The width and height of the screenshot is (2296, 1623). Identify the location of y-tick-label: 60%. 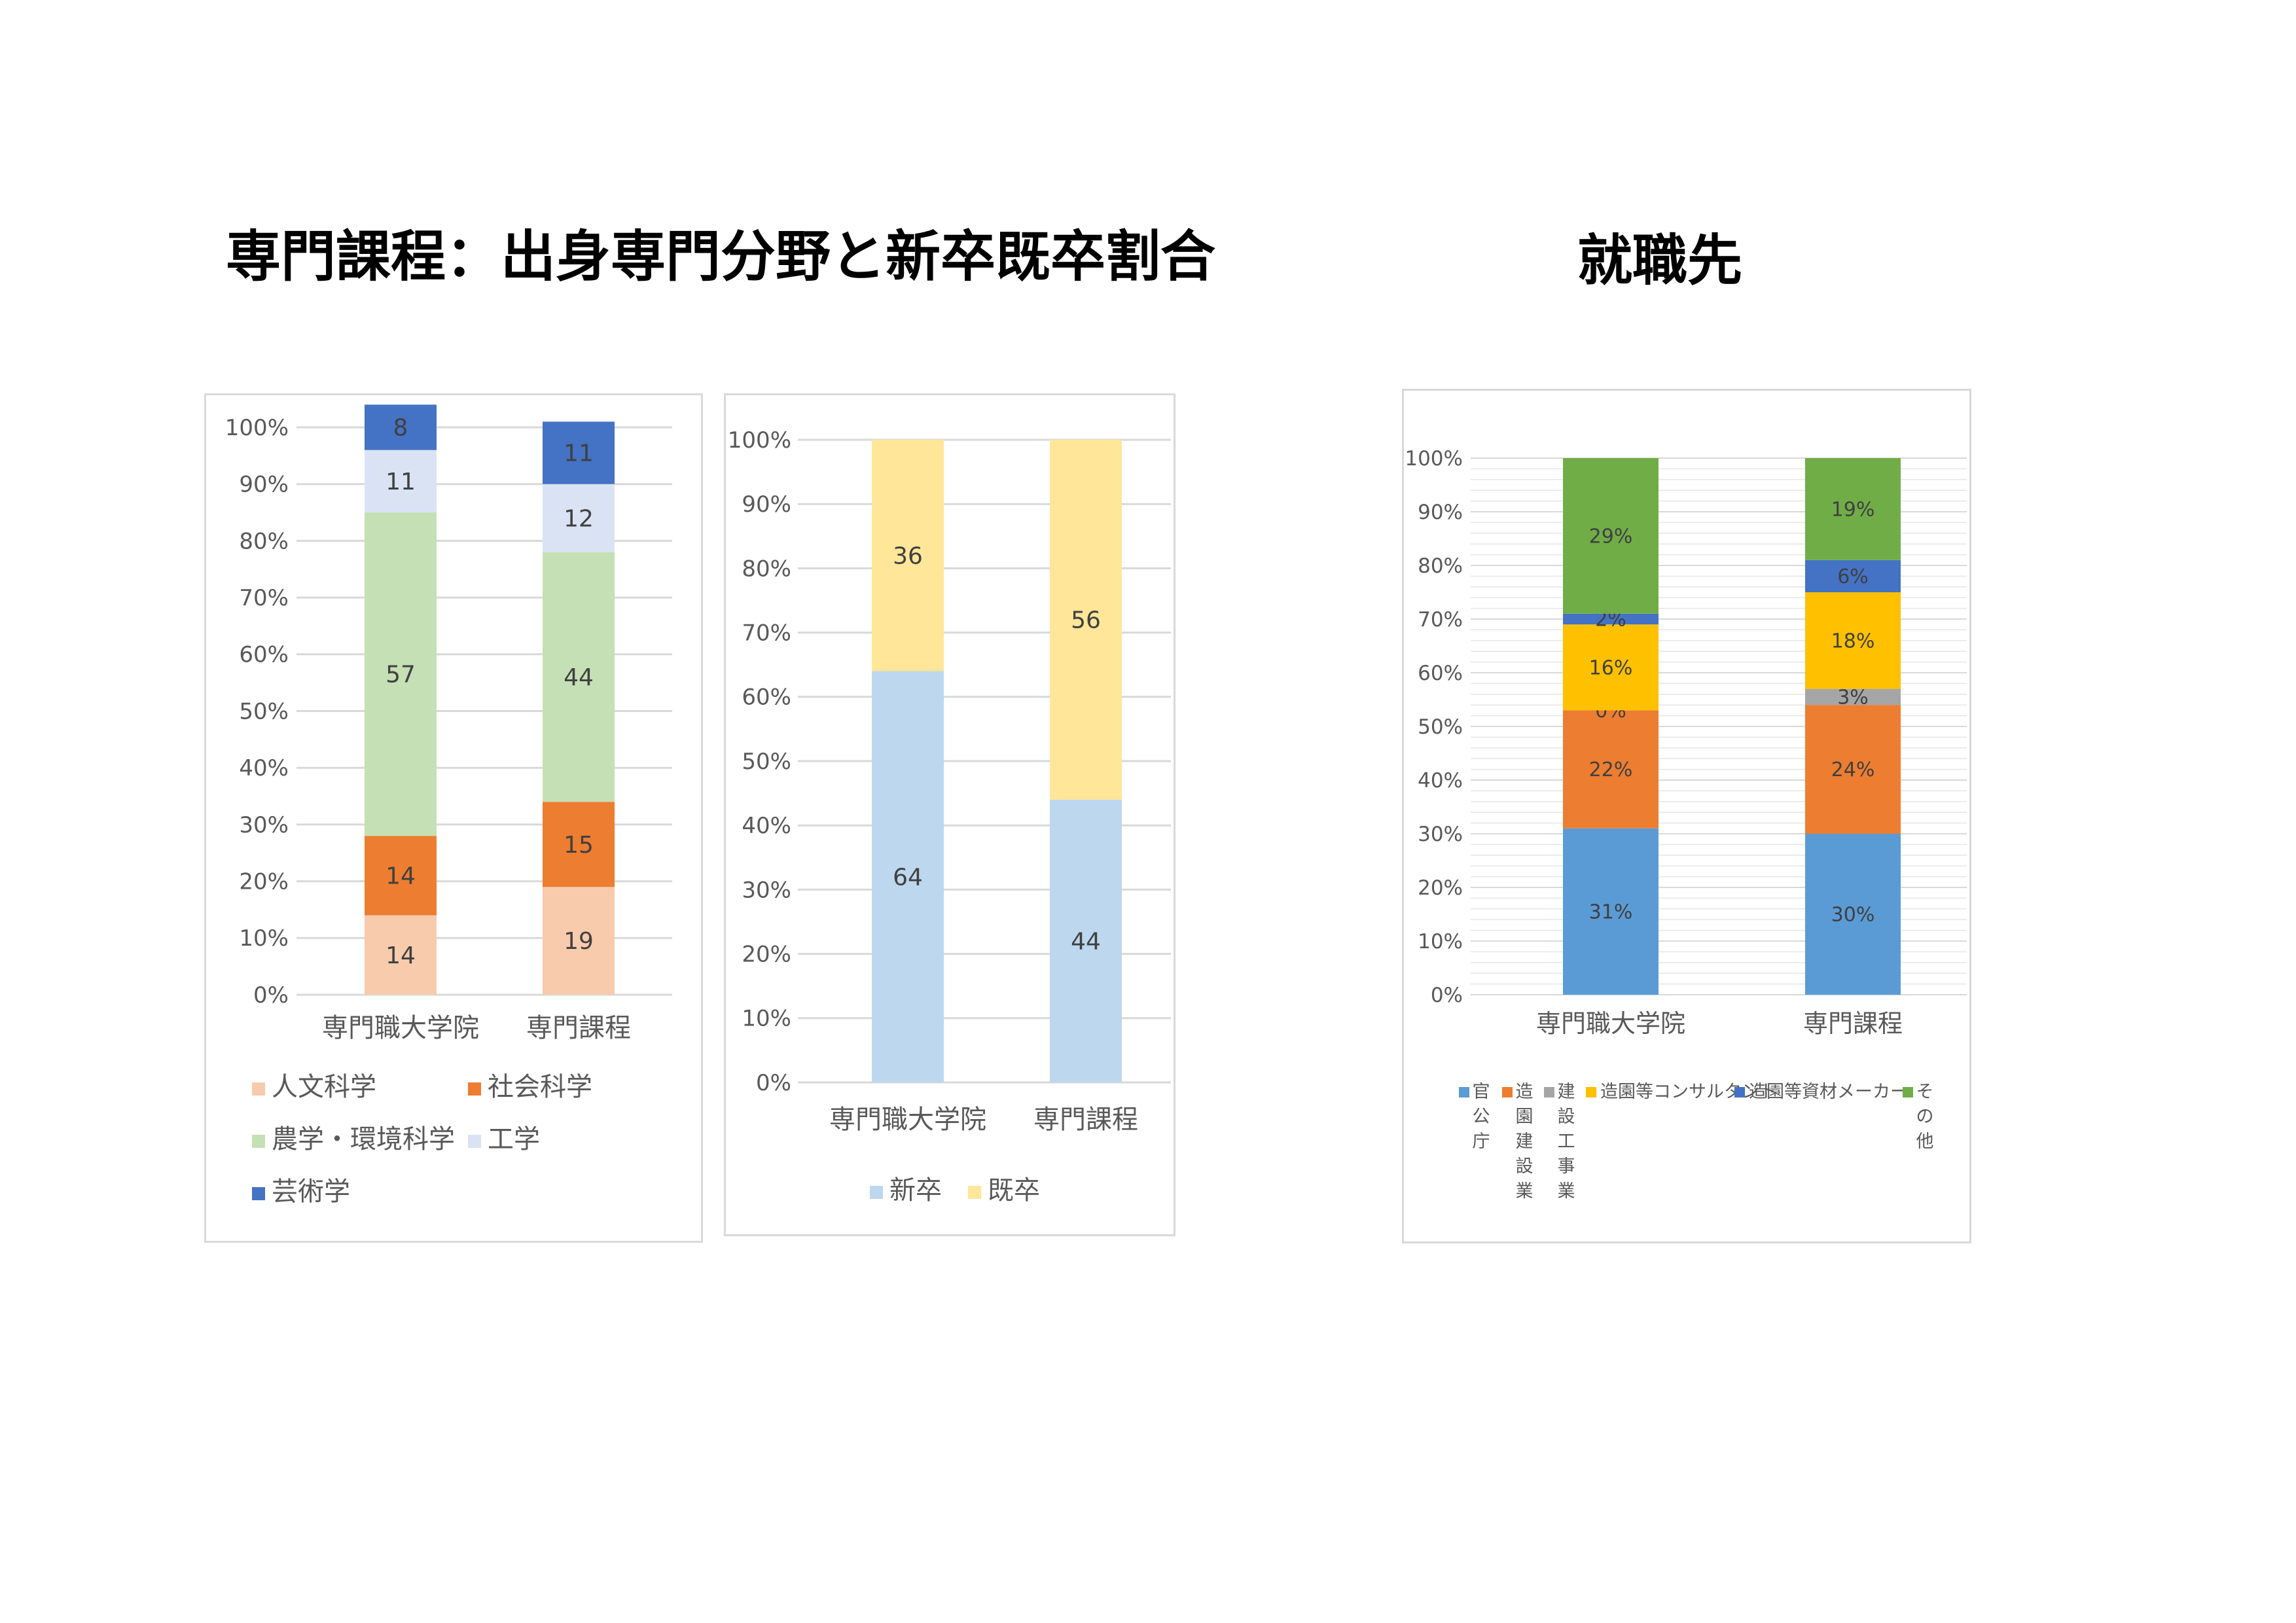
(264, 655).